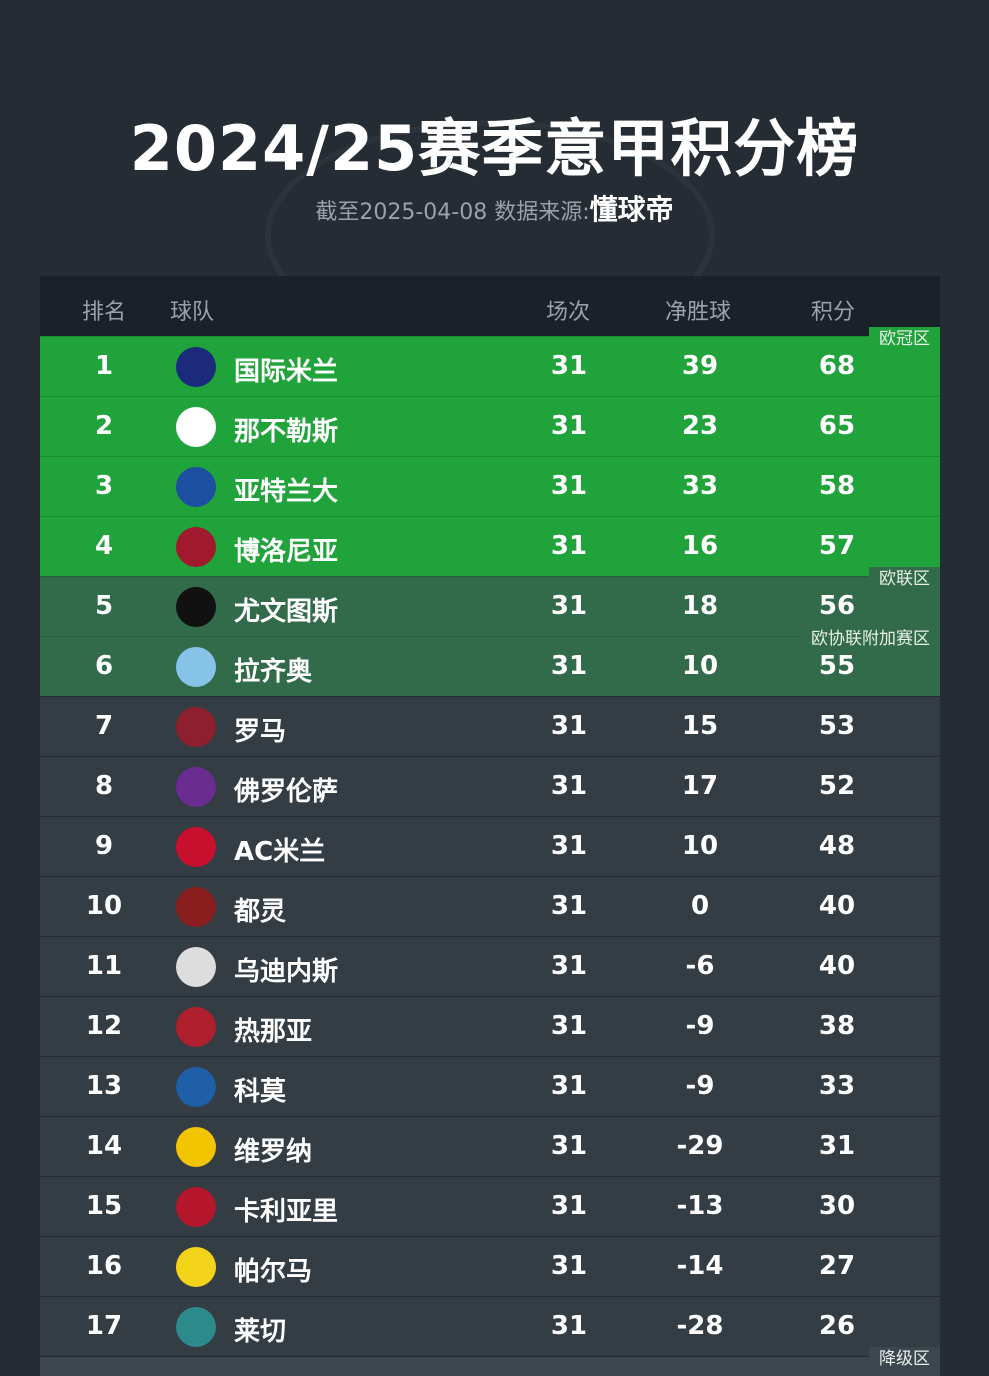  What do you see at coordinates (490, 486) in the screenshot?
I see `table-row: 3 亚特兰大 31 33 58` at bounding box center [490, 486].